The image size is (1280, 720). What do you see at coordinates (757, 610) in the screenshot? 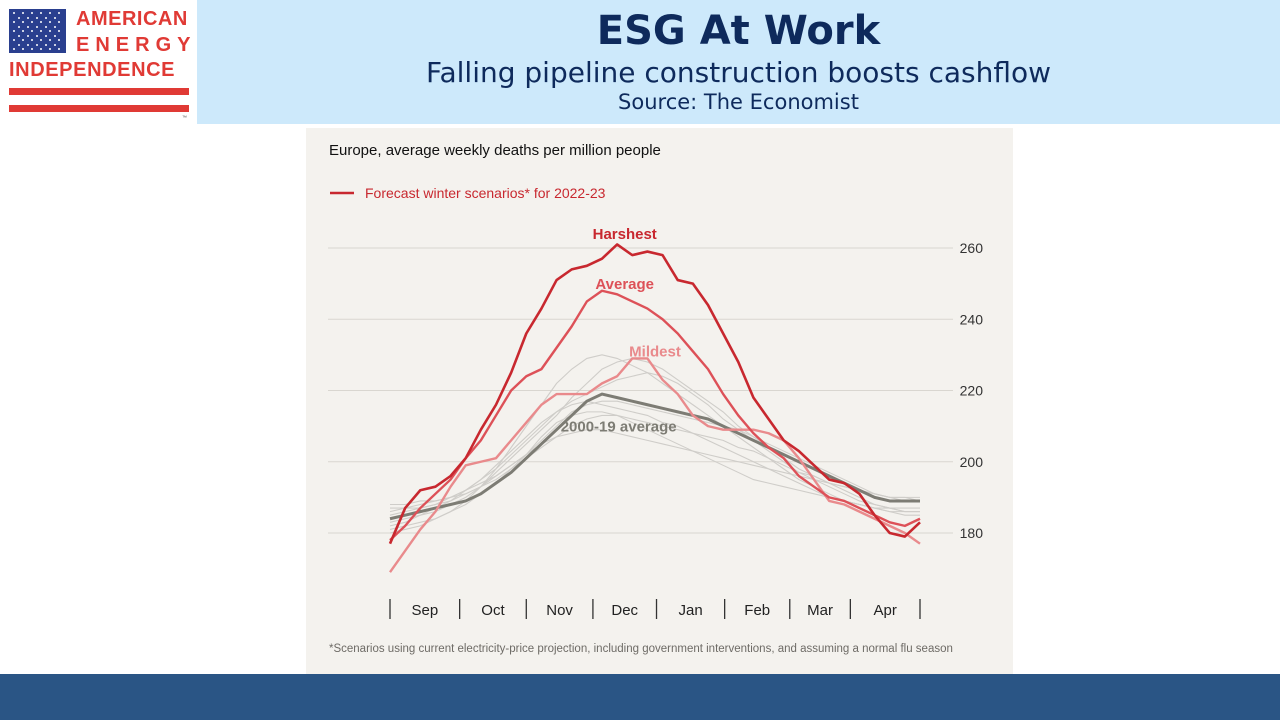
I see `x-tick-label: Feb` at bounding box center [757, 610].